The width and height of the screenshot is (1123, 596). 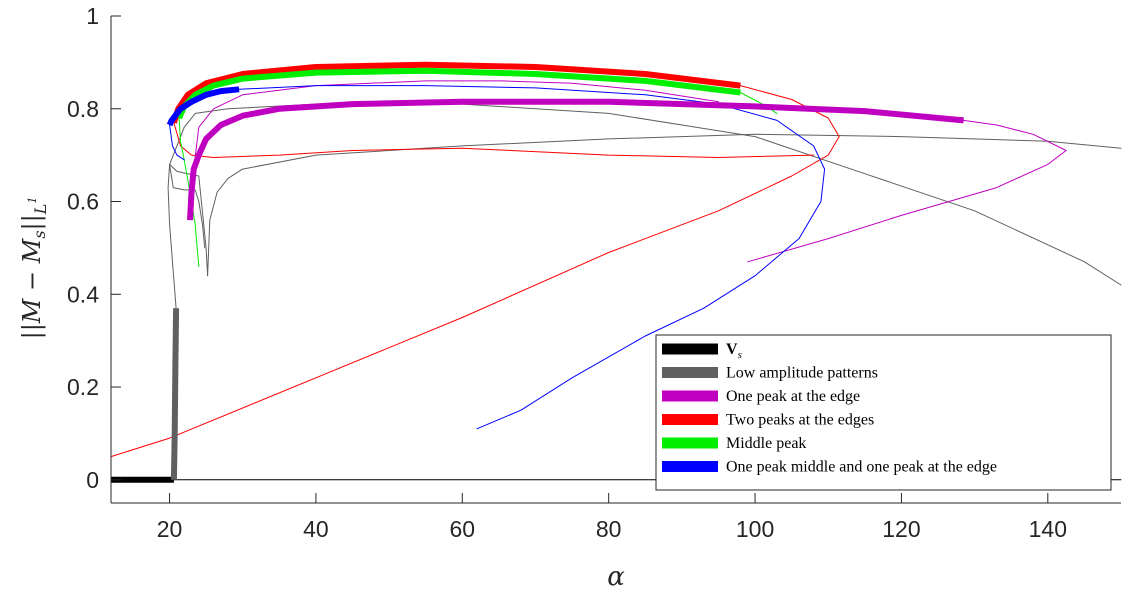 I want to click on y-tick-label: 0.4, so click(x=83, y=294).